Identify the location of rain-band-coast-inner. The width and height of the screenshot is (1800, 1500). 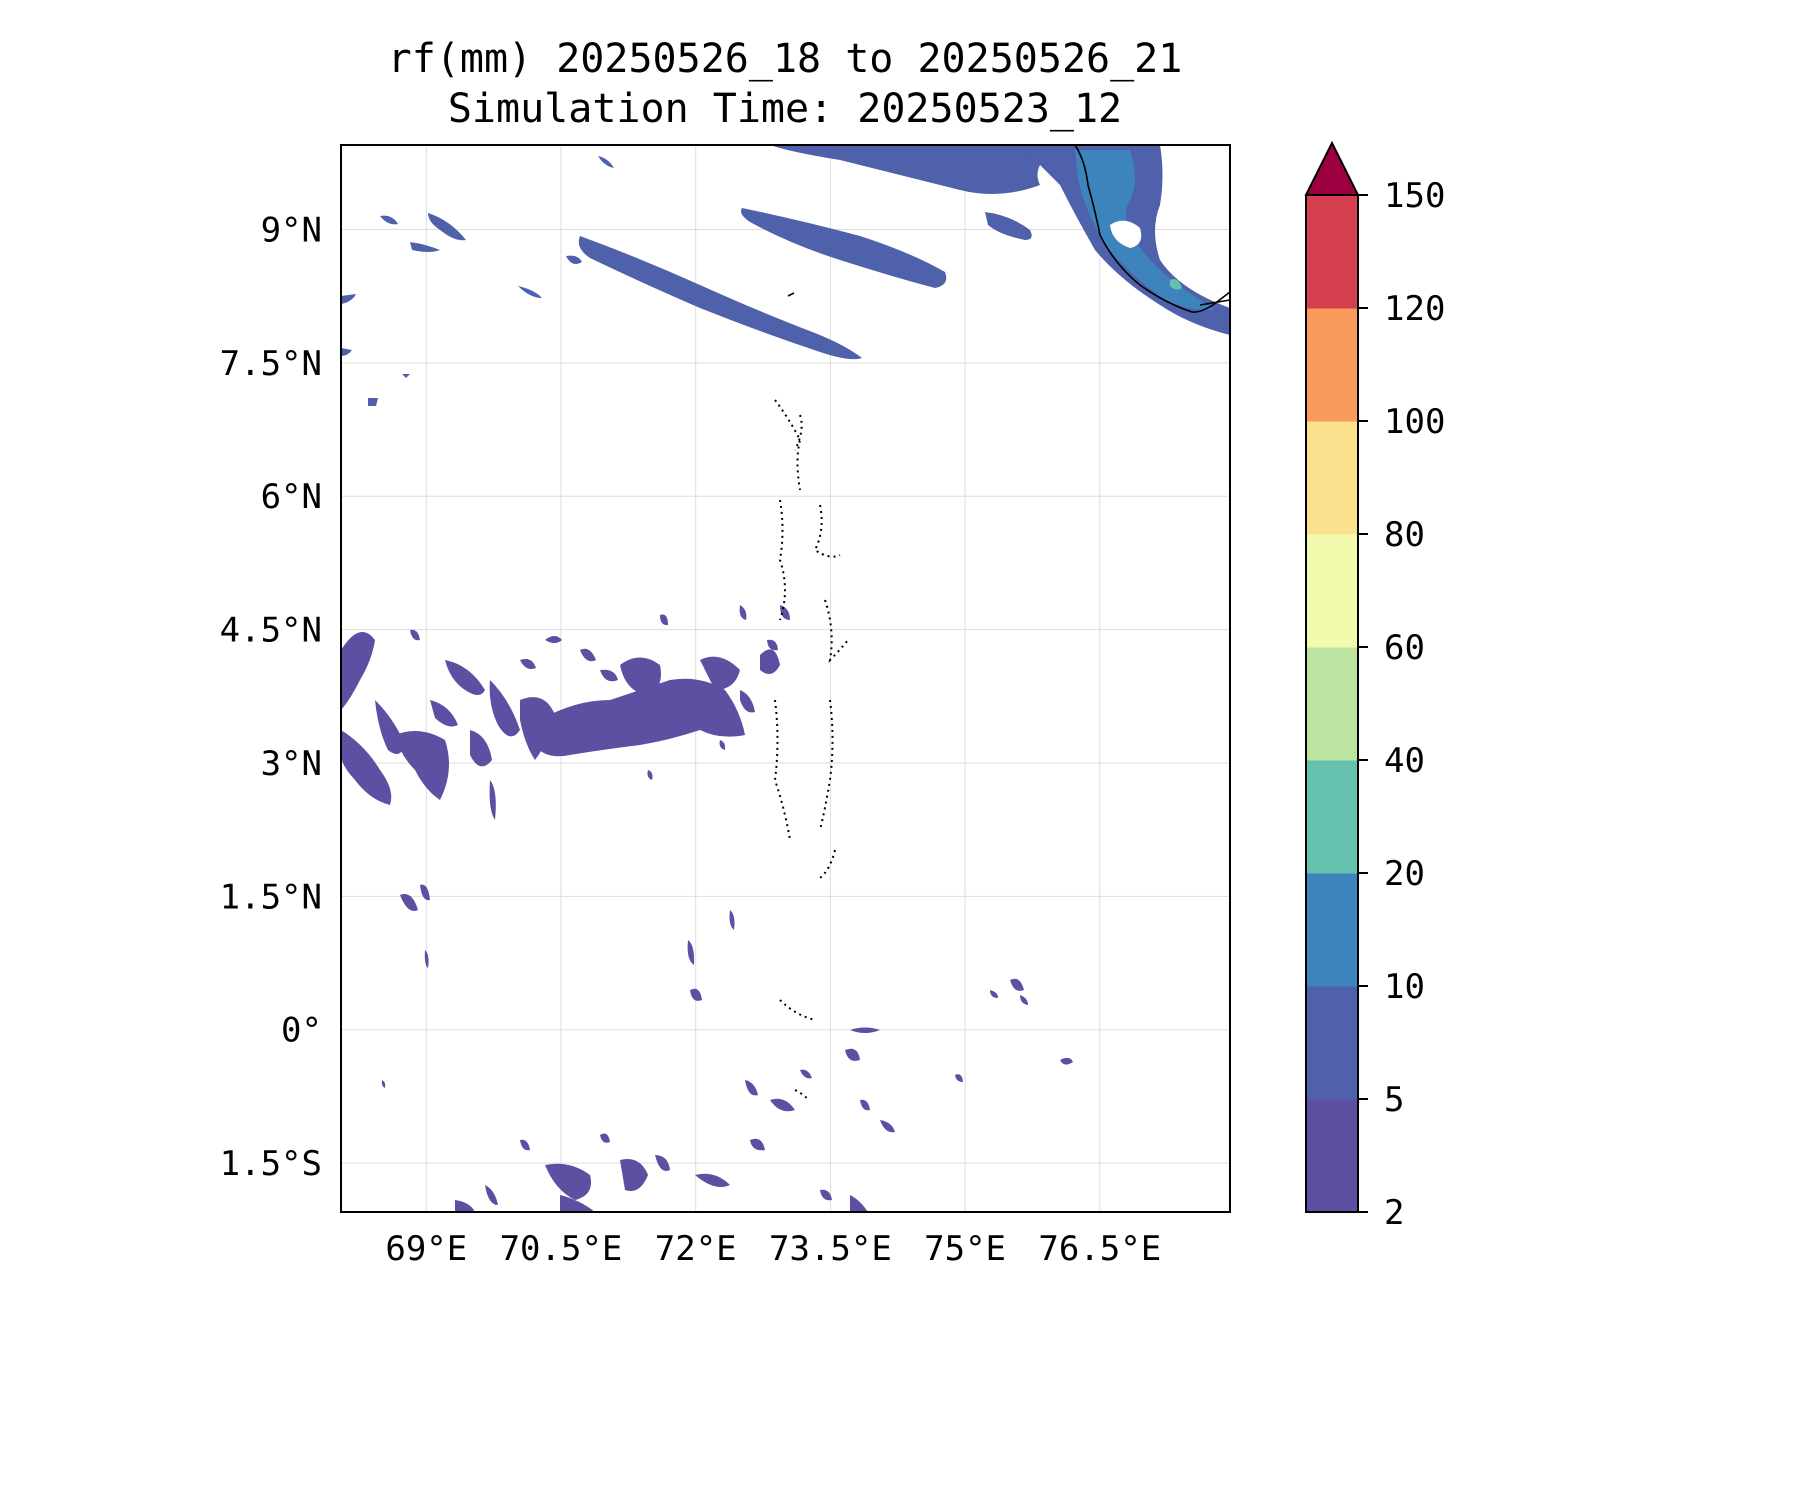
(1145, 230).